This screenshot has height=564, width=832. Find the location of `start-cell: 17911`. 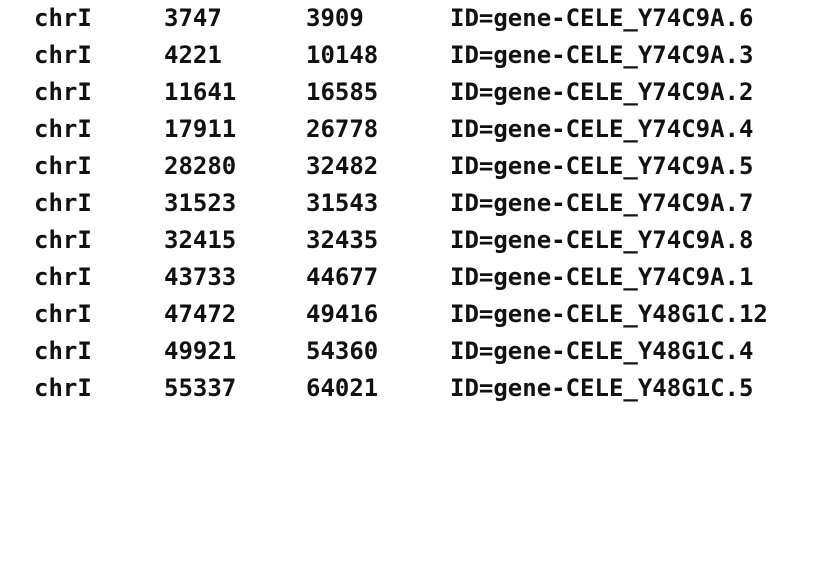

start-cell: 17911 is located at coordinates (200, 129).